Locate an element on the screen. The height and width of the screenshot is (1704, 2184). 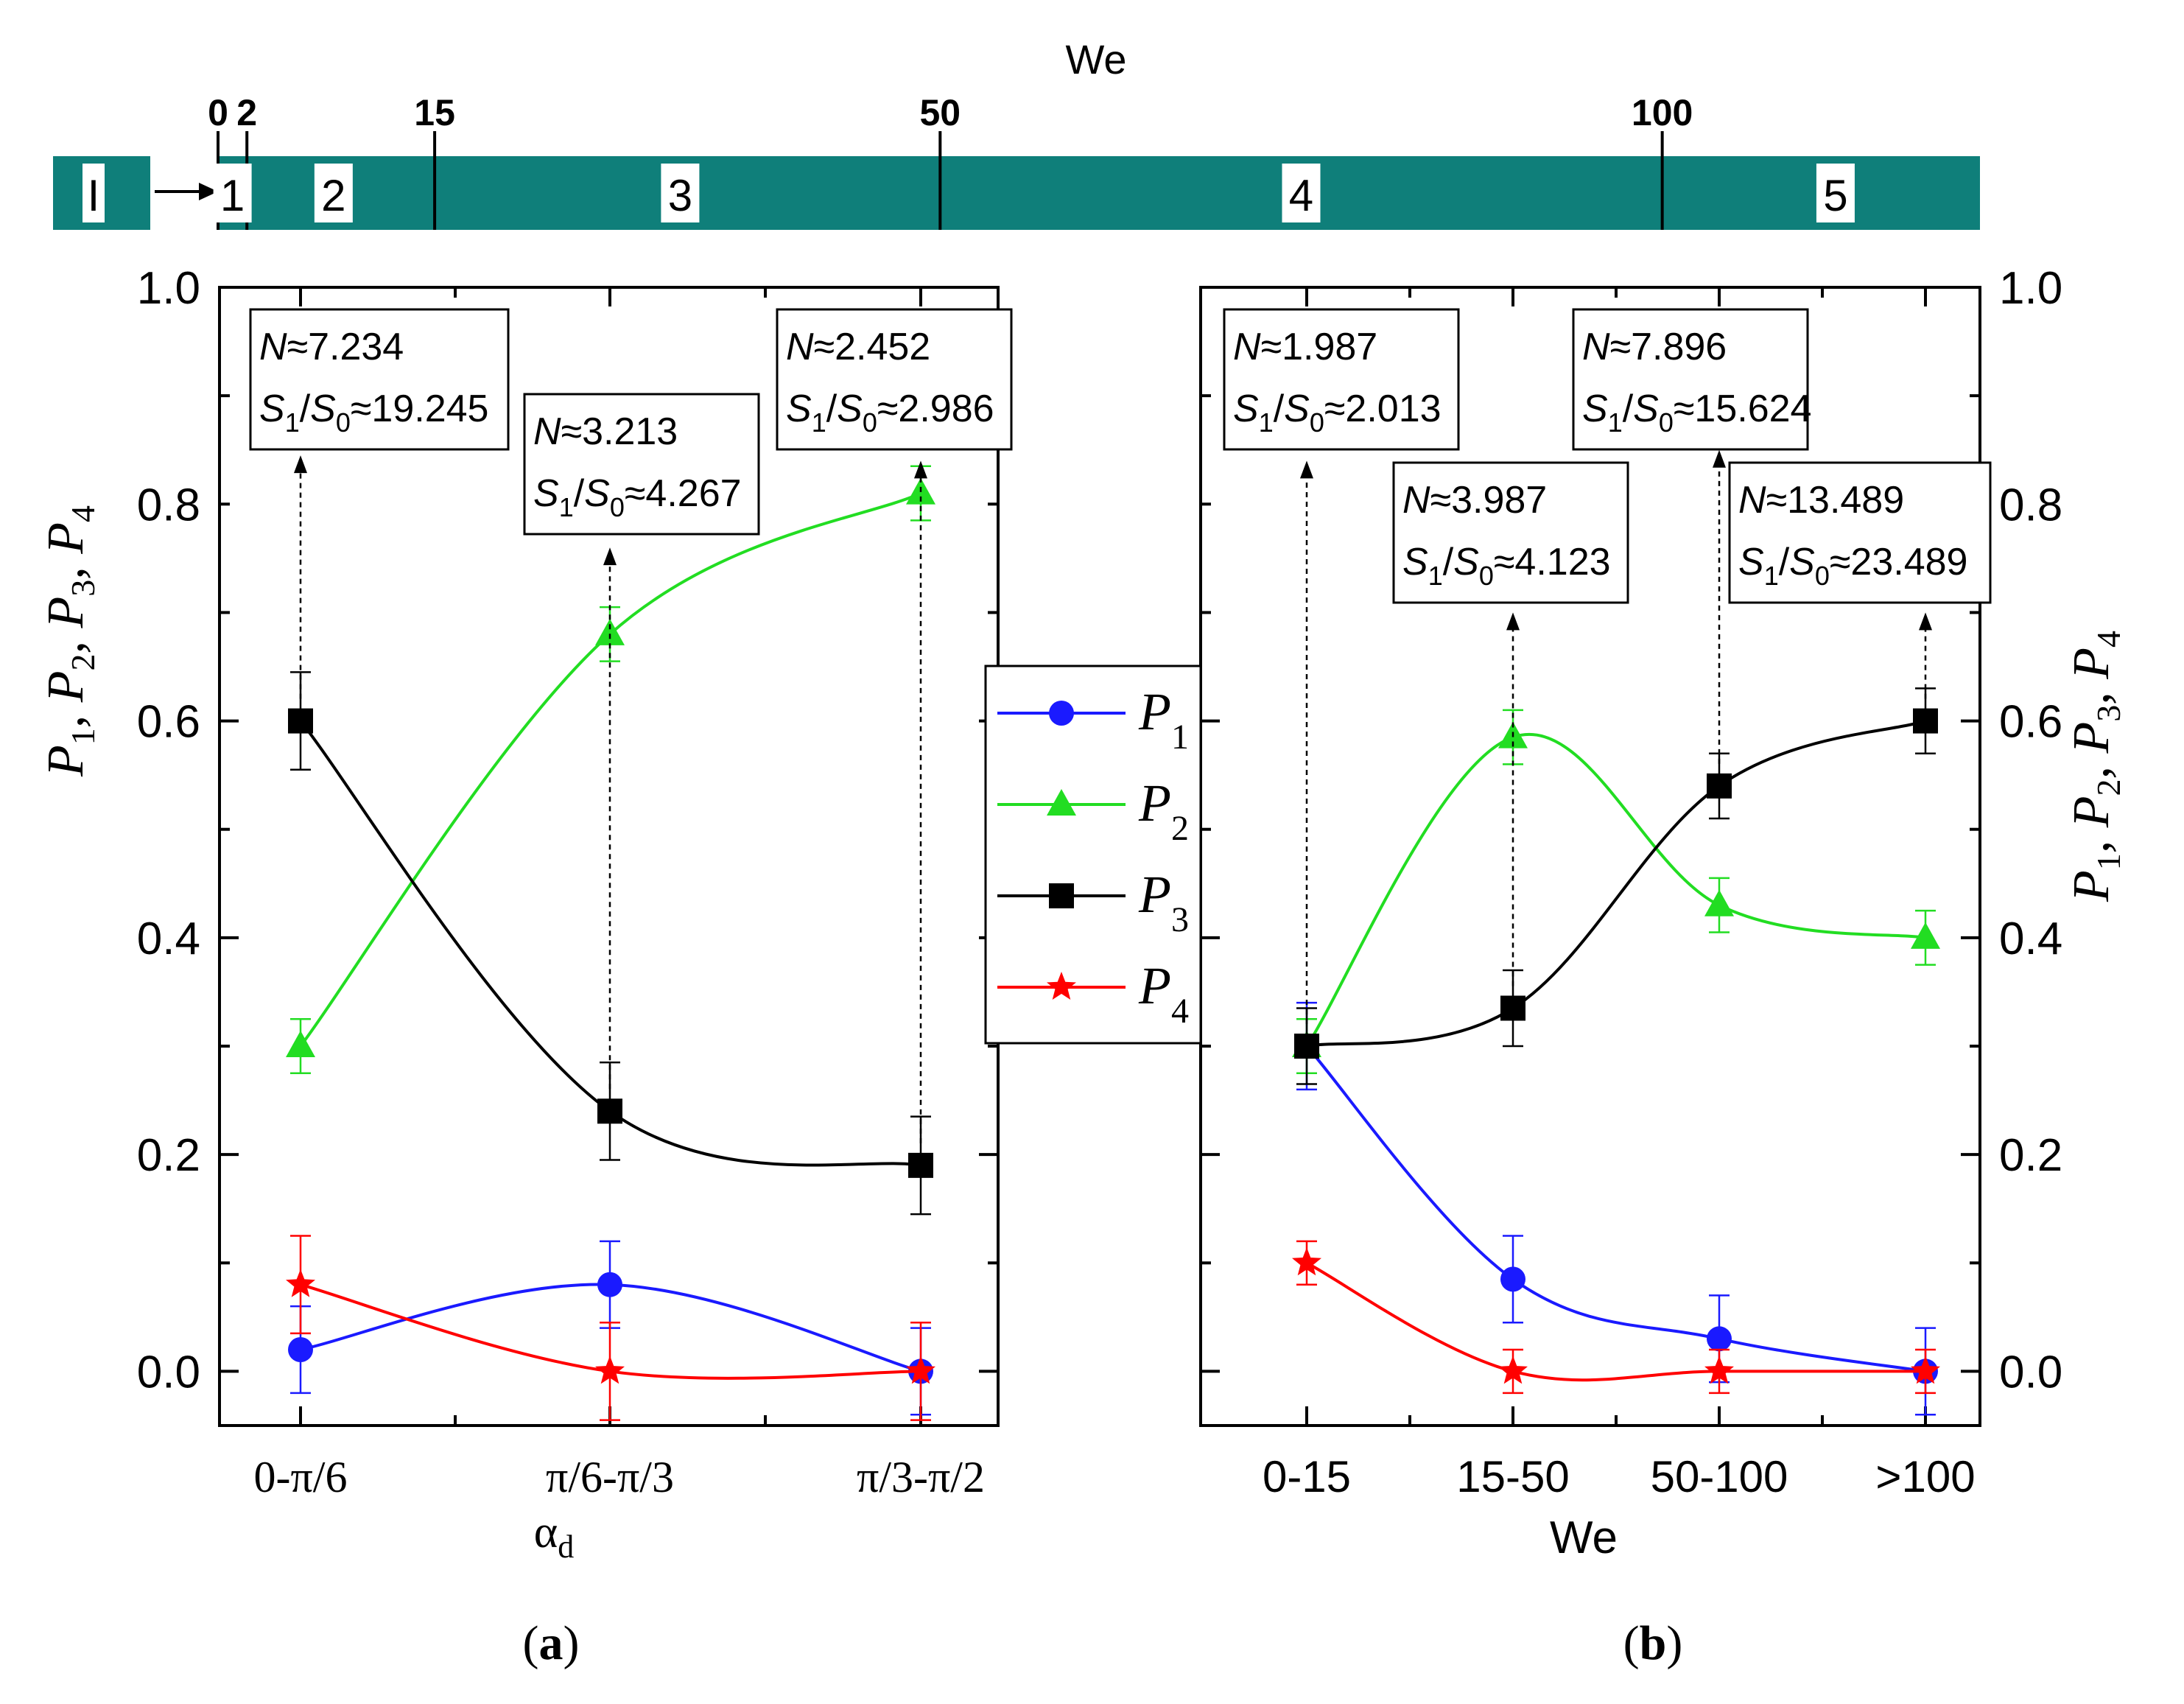
band-bar is located at coordinates (1016, 193).